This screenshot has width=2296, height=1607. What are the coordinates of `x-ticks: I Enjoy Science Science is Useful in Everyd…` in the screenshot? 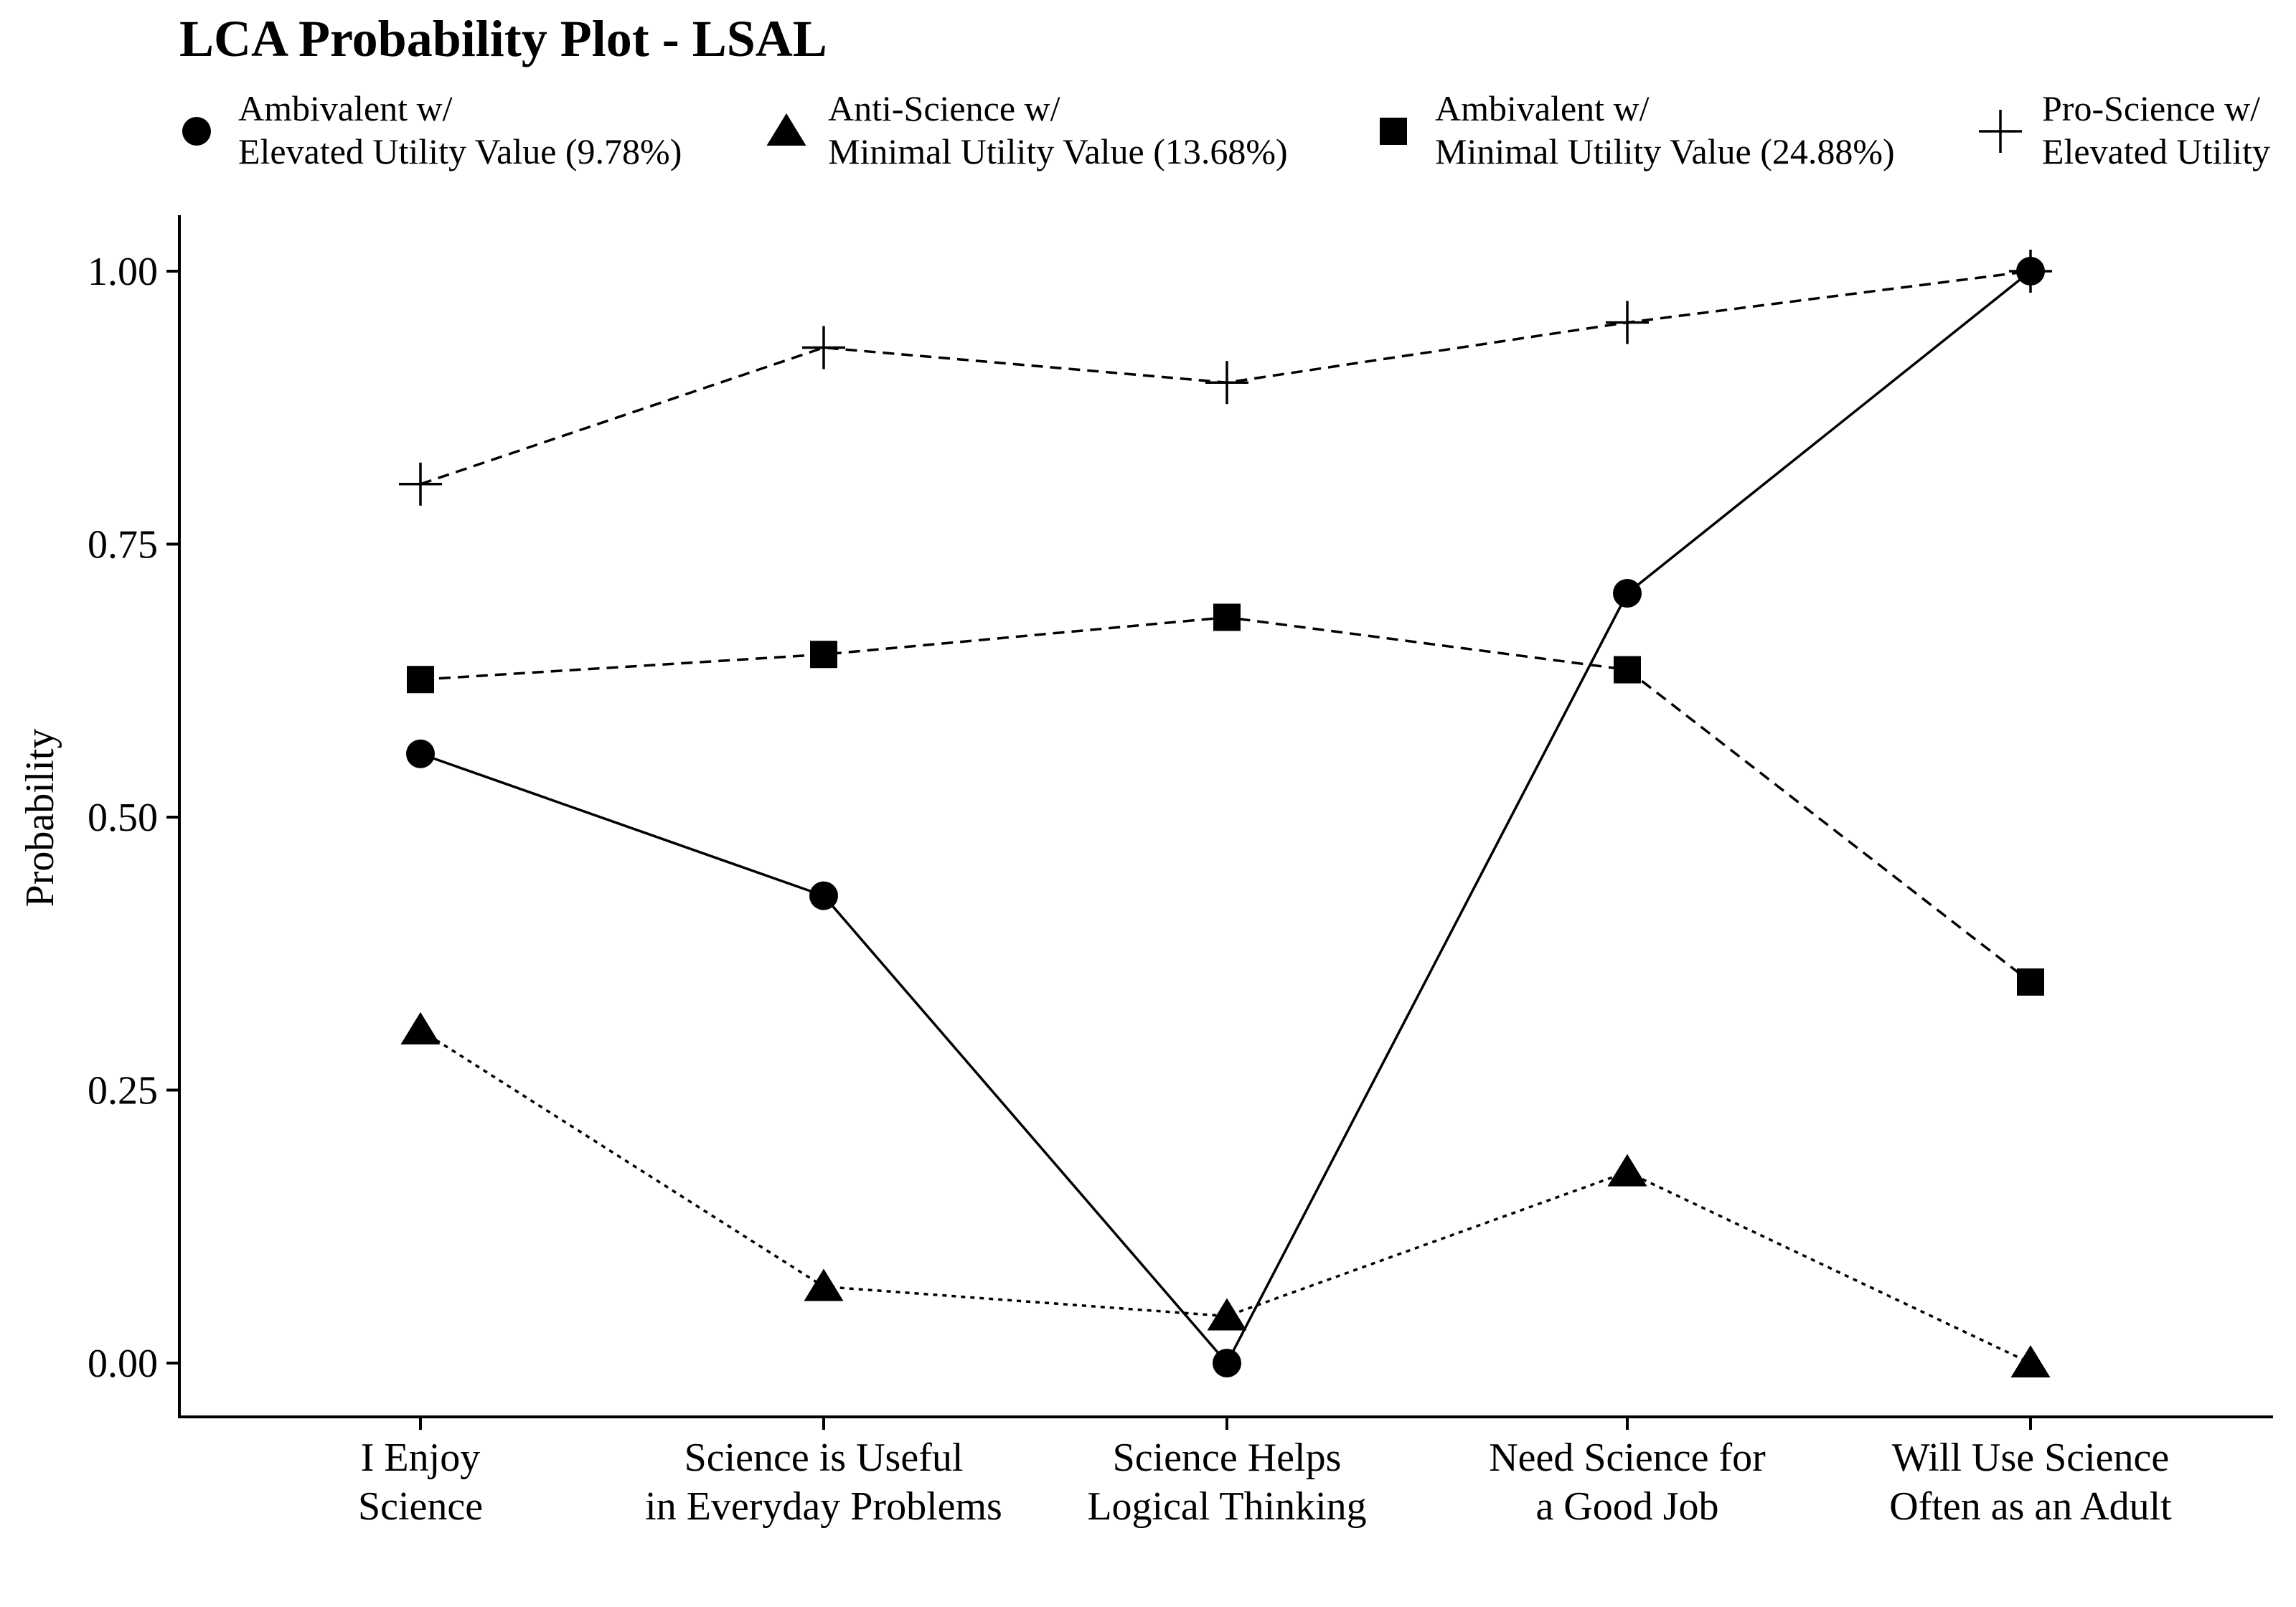 It's located at (1265, 1473).